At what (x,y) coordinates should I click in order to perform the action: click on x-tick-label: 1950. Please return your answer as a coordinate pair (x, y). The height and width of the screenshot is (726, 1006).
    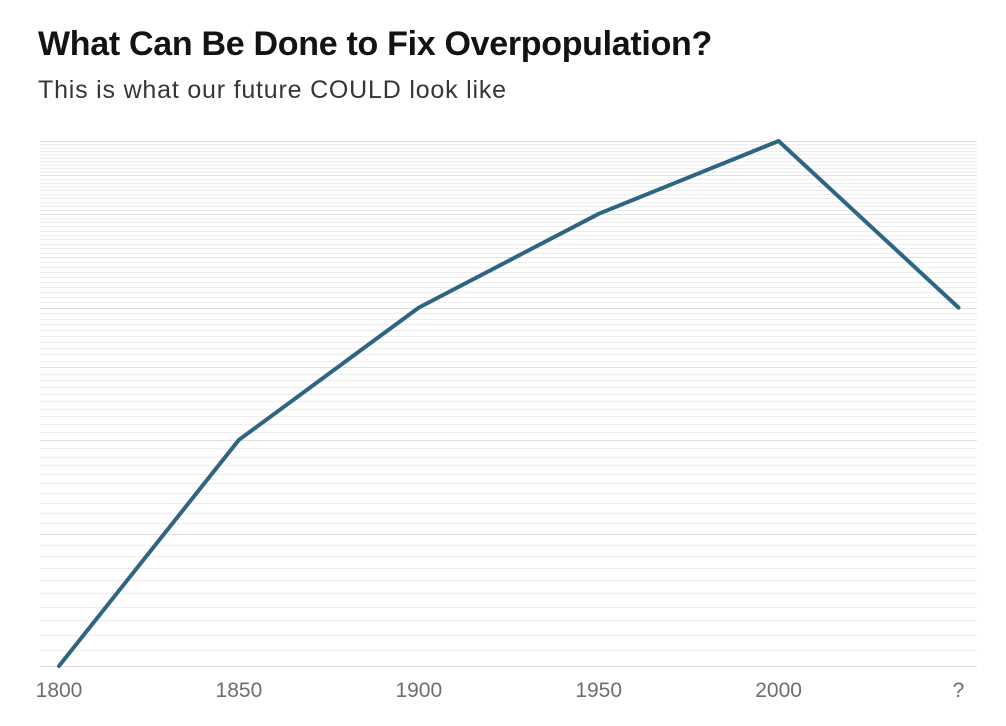
    Looking at the image, I should click on (598, 690).